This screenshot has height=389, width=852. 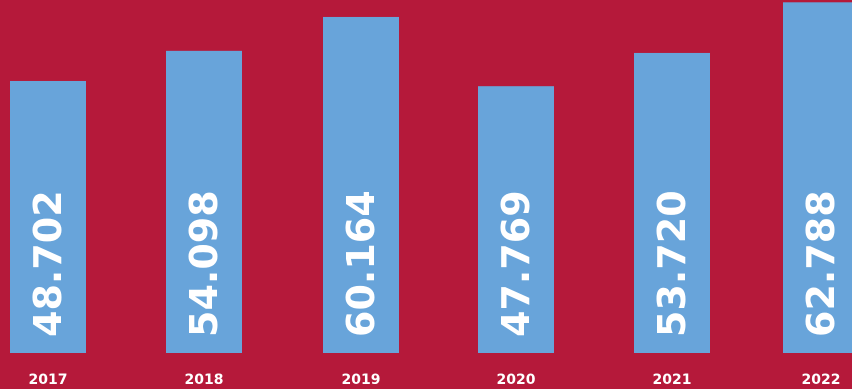 I want to click on bar-value-label-2019: 60.164, so click(x=361, y=263).